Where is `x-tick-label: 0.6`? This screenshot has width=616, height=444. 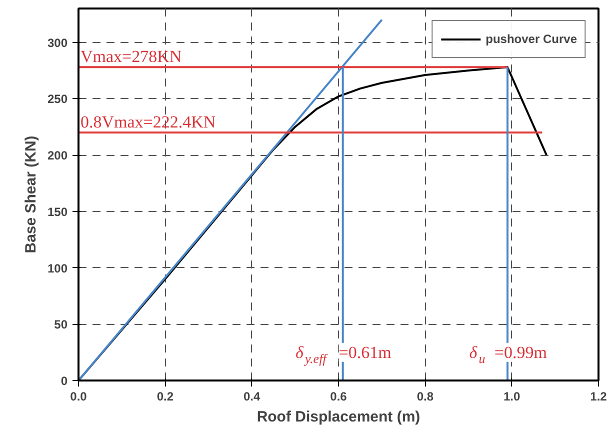 x-tick-label: 0.6 is located at coordinates (339, 397).